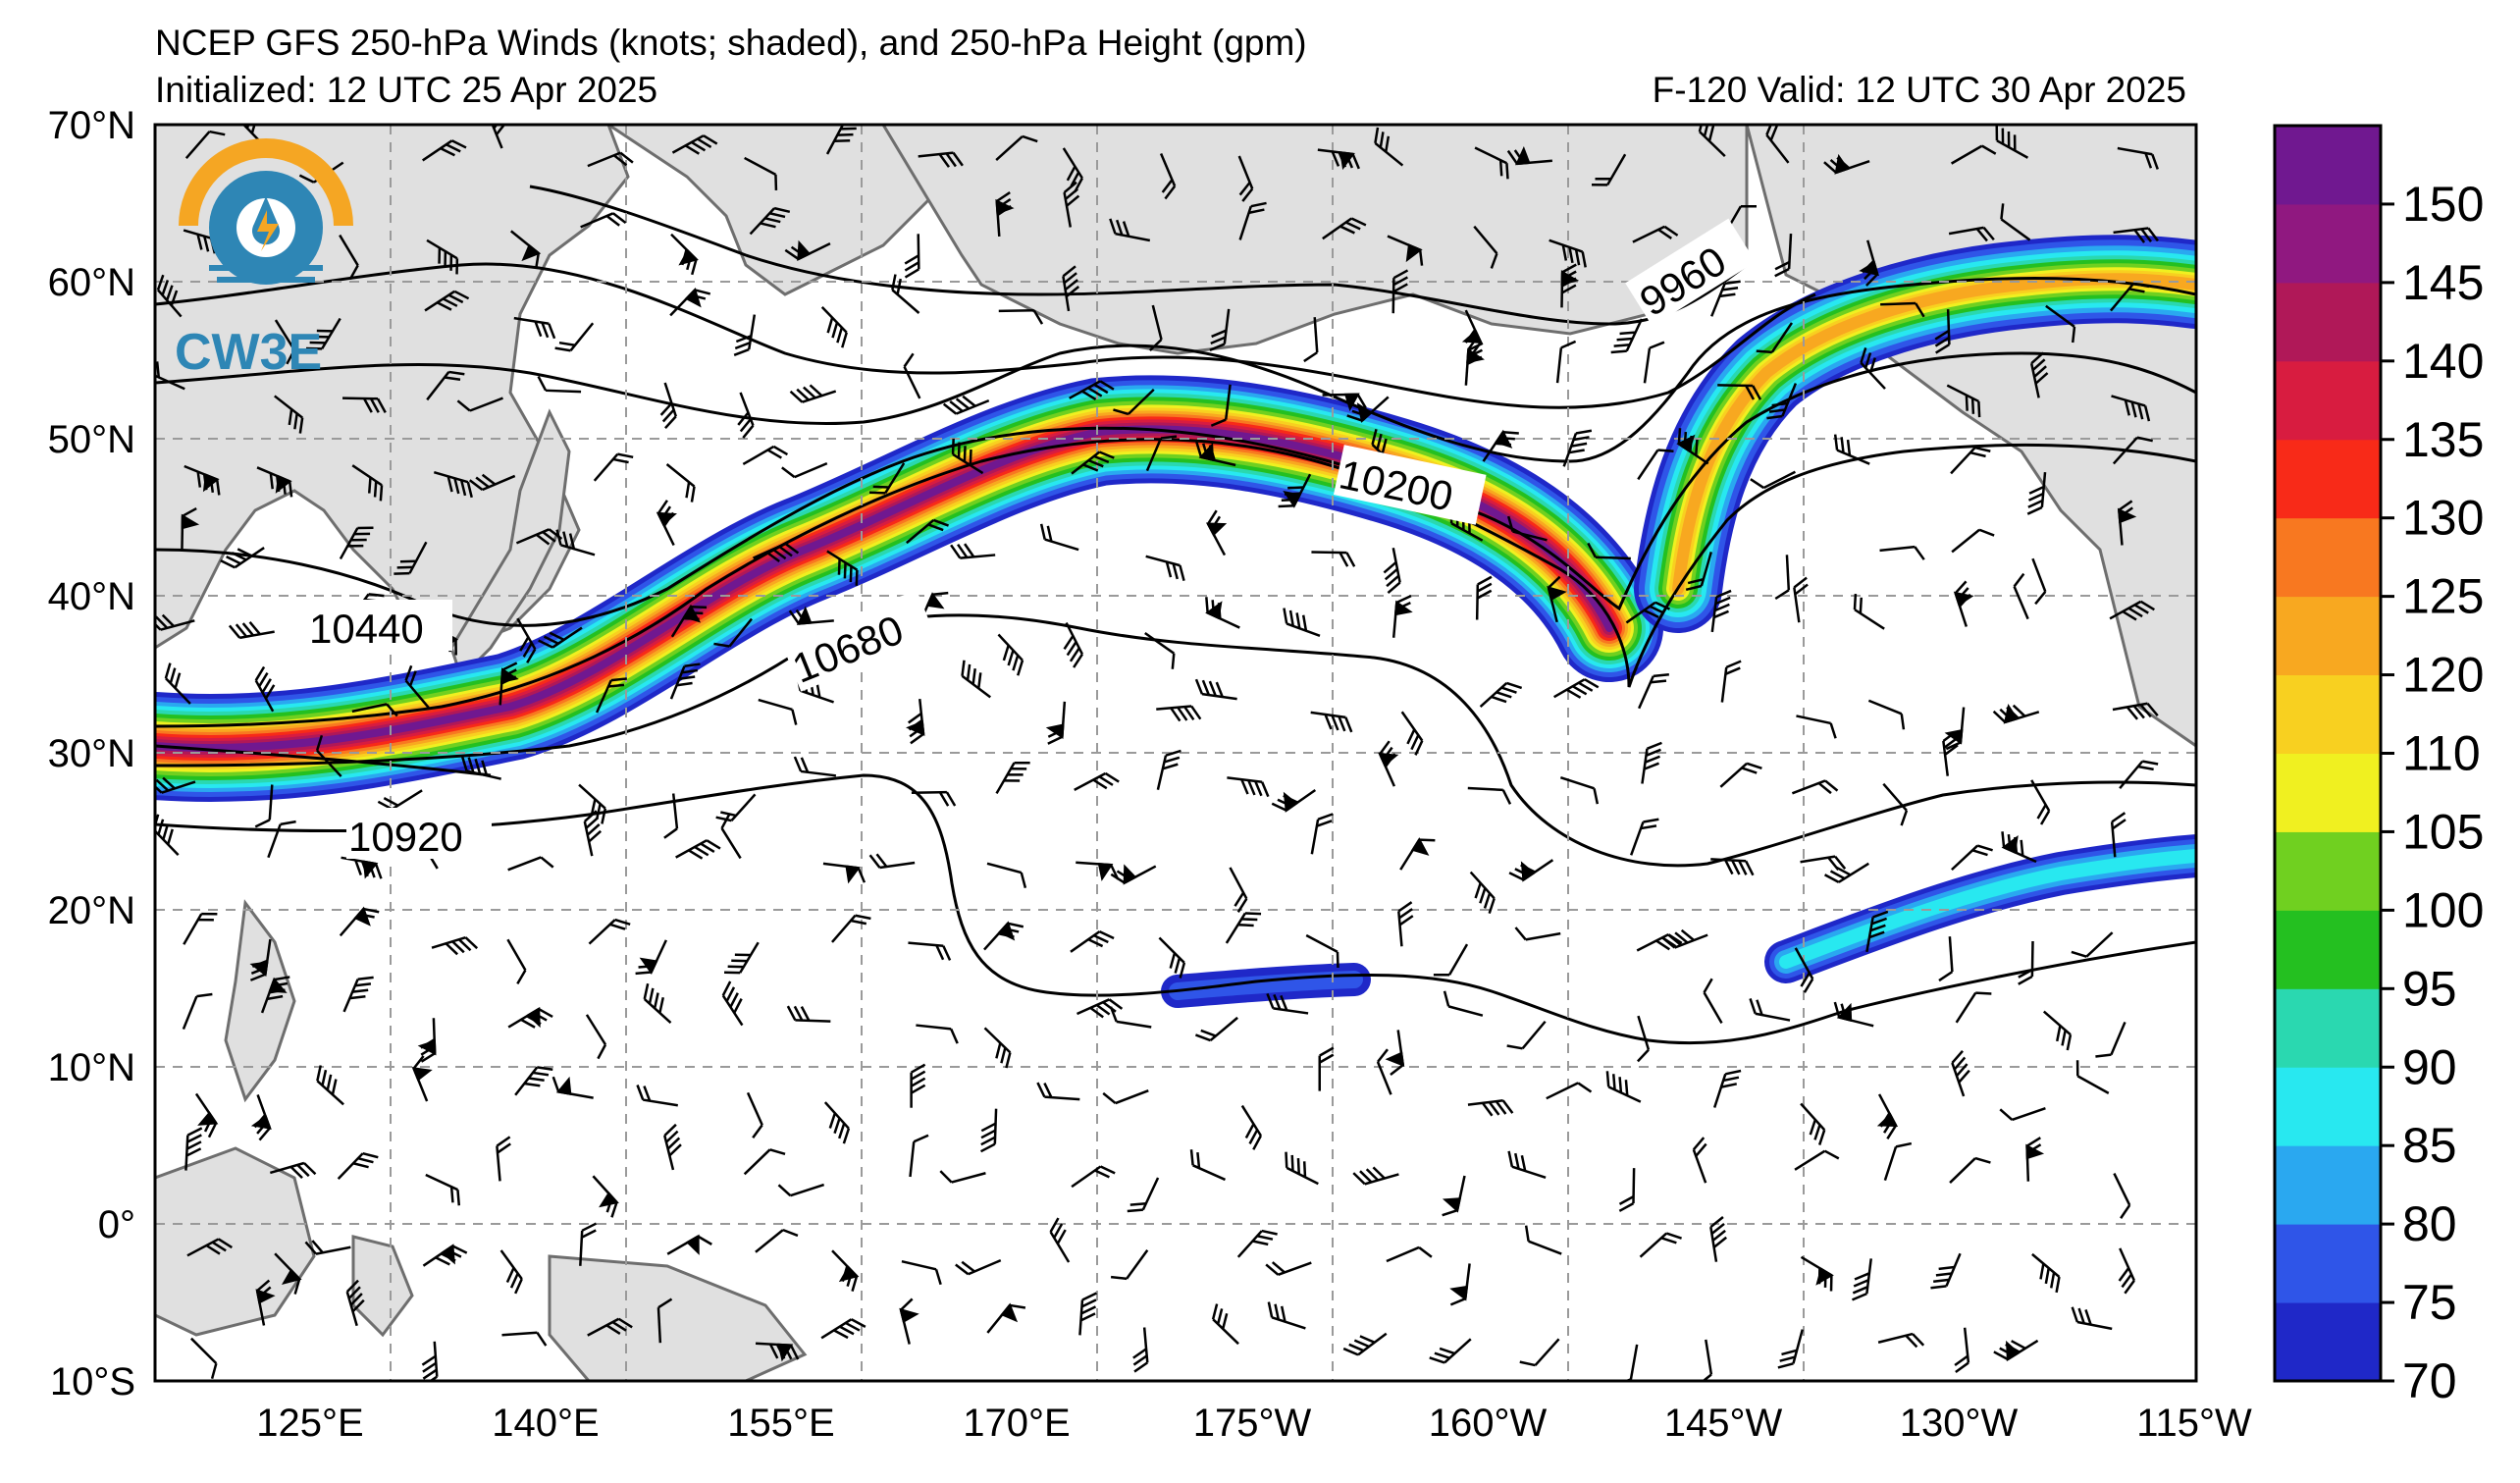 Image resolution: width=2520 pixels, height=1483 pixels. I want to click on lat-label: 30°N, so click(91, 754).